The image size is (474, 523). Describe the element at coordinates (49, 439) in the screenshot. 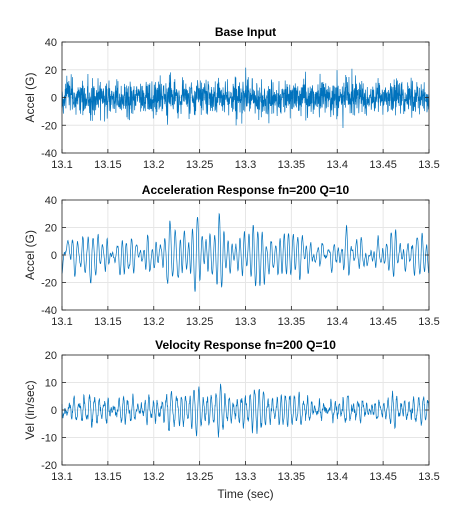

I see `y-tick-label: -10` at that location.